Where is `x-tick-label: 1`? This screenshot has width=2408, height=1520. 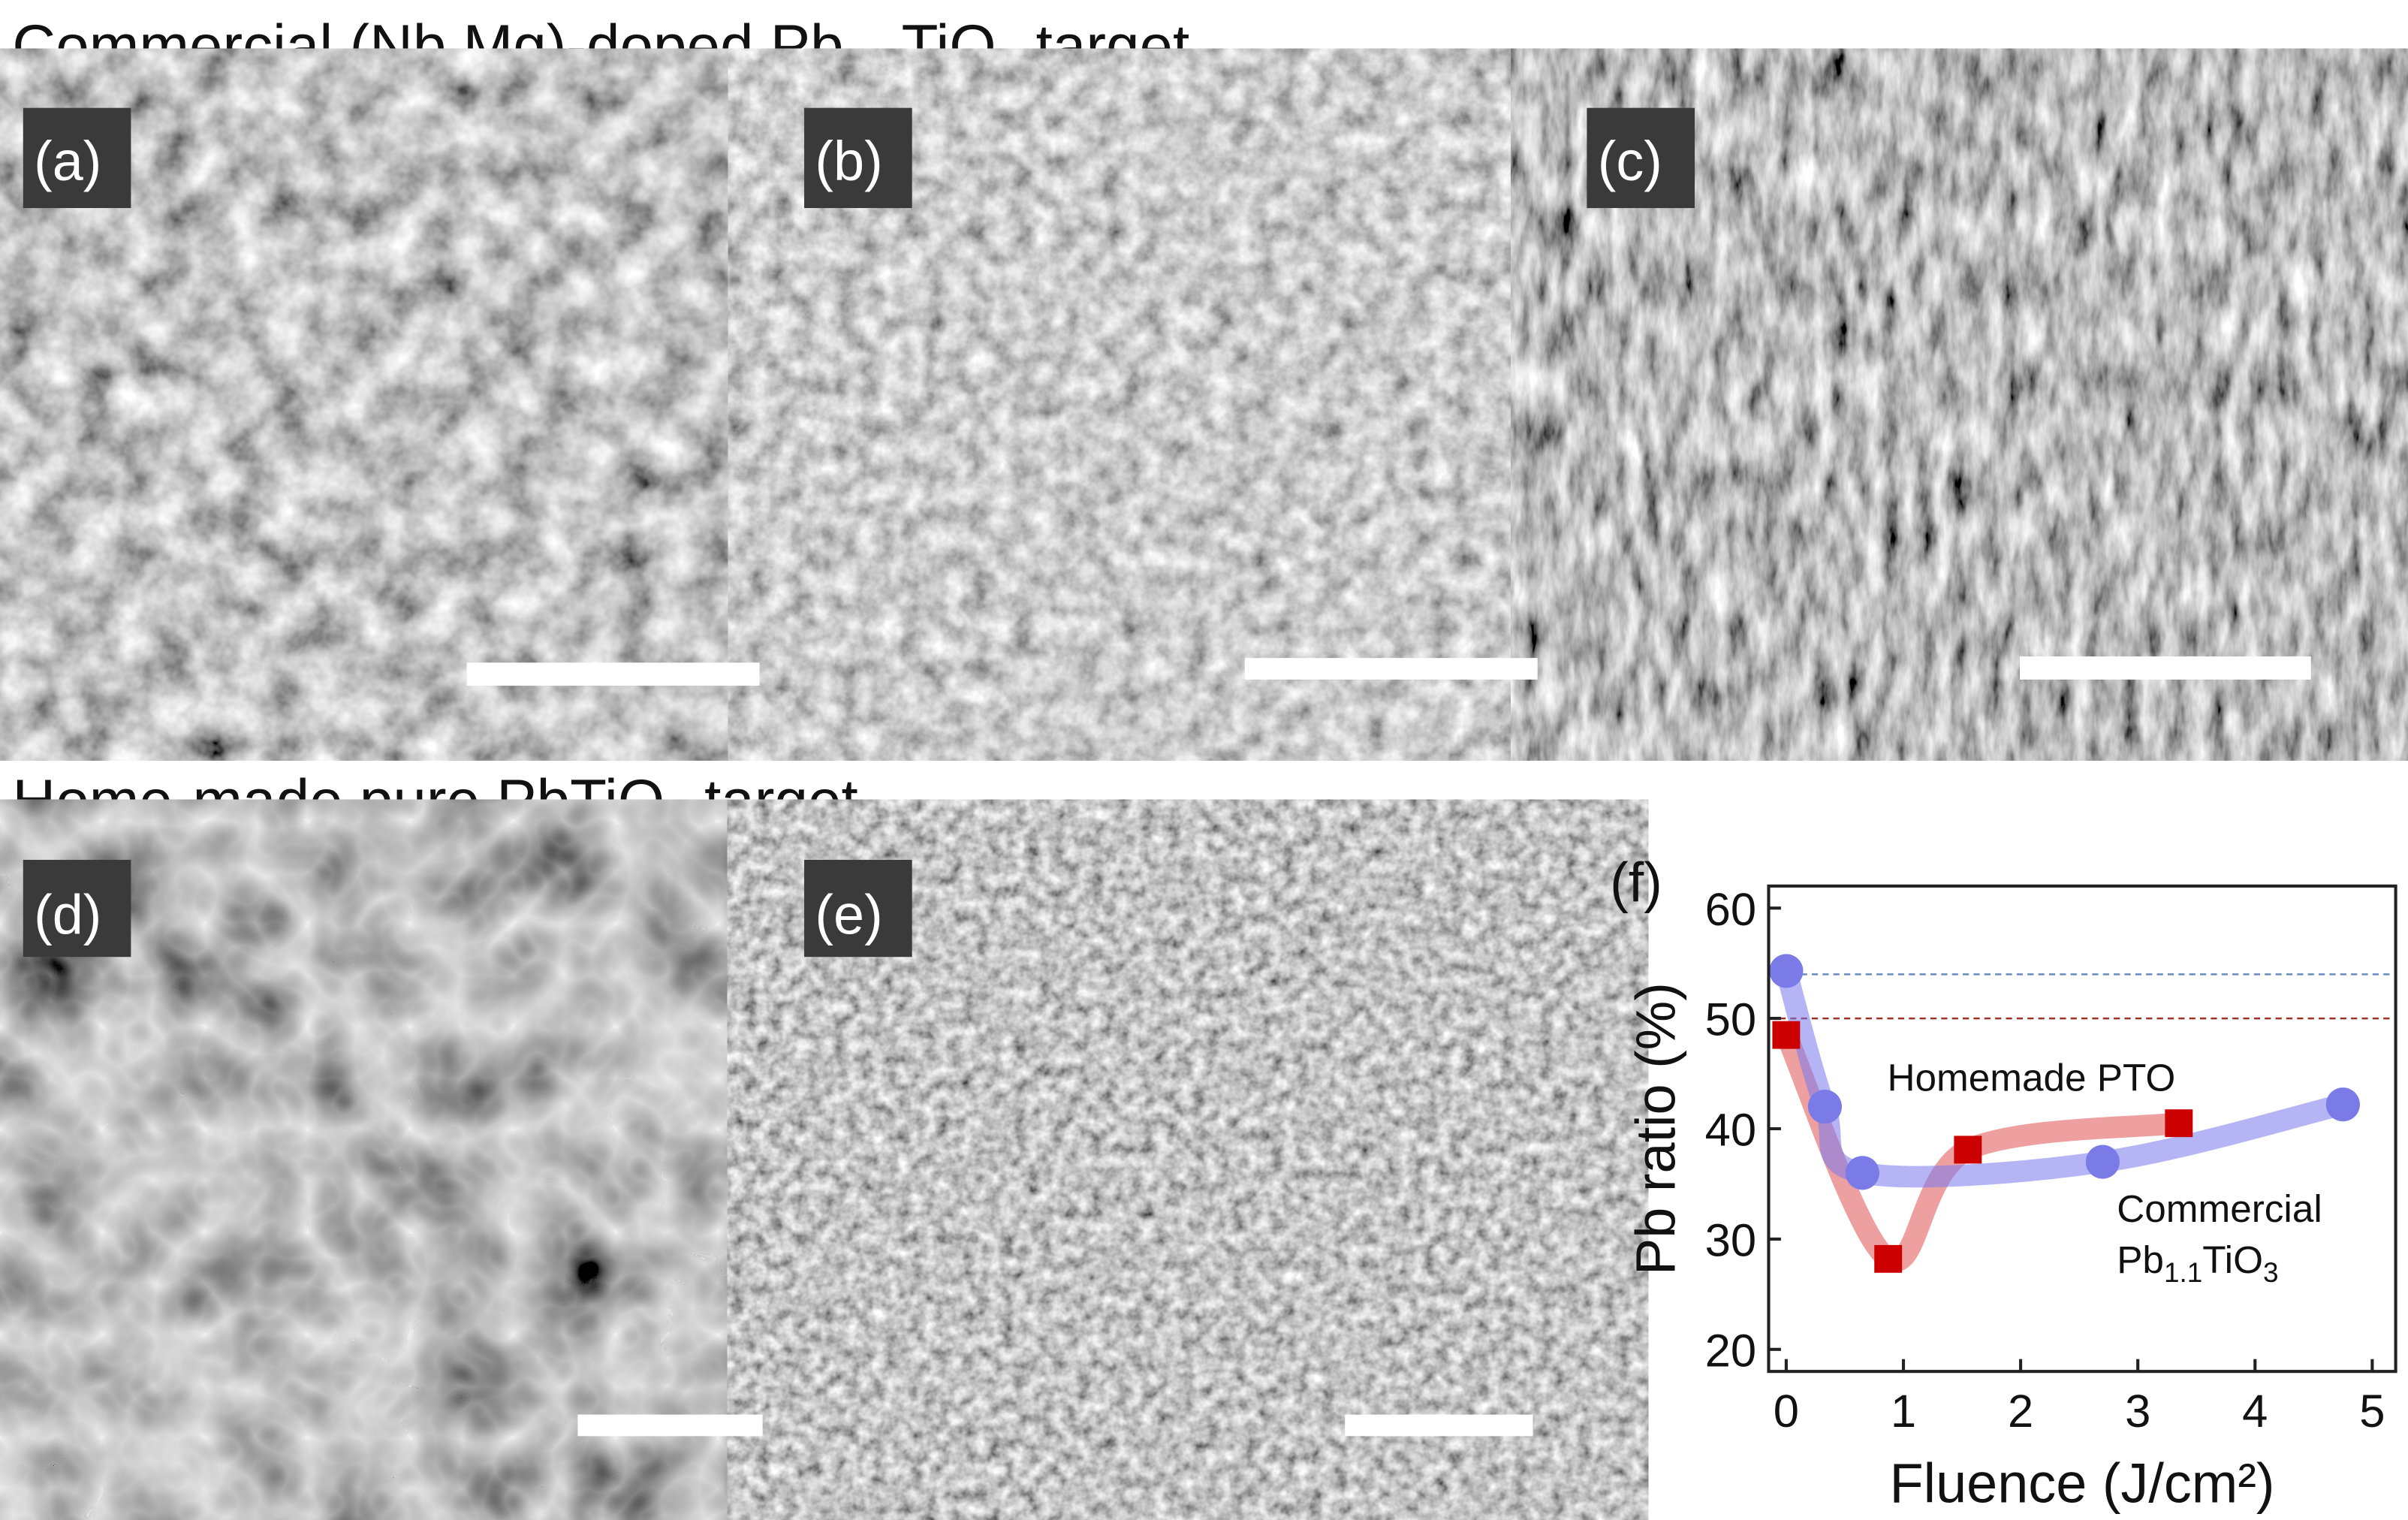
x-tick-label: 1 is located at coordinates (1904, 1411).